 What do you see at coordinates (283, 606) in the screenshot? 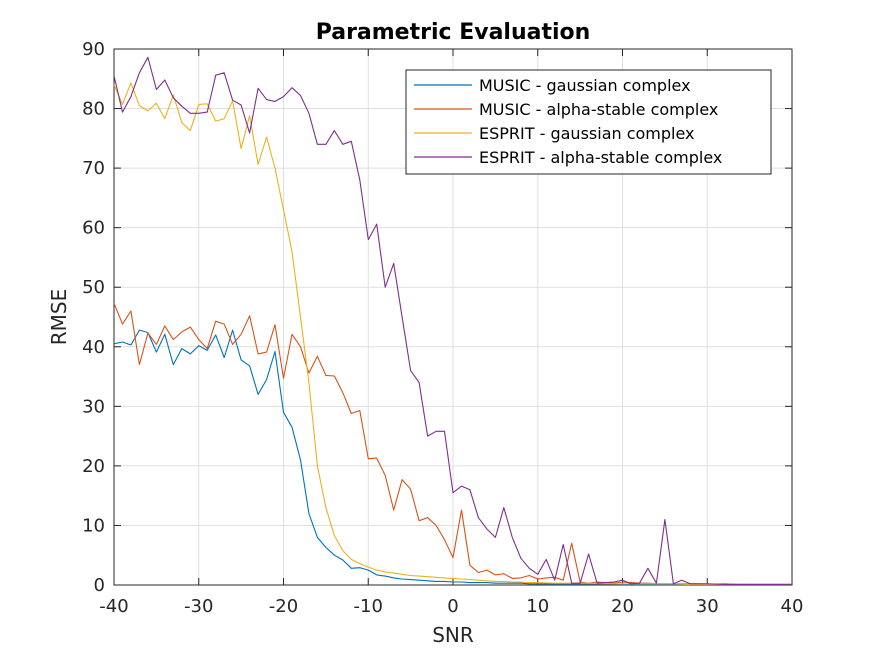
I see `x-tick-label: -20` at bounding box center [283, 606].